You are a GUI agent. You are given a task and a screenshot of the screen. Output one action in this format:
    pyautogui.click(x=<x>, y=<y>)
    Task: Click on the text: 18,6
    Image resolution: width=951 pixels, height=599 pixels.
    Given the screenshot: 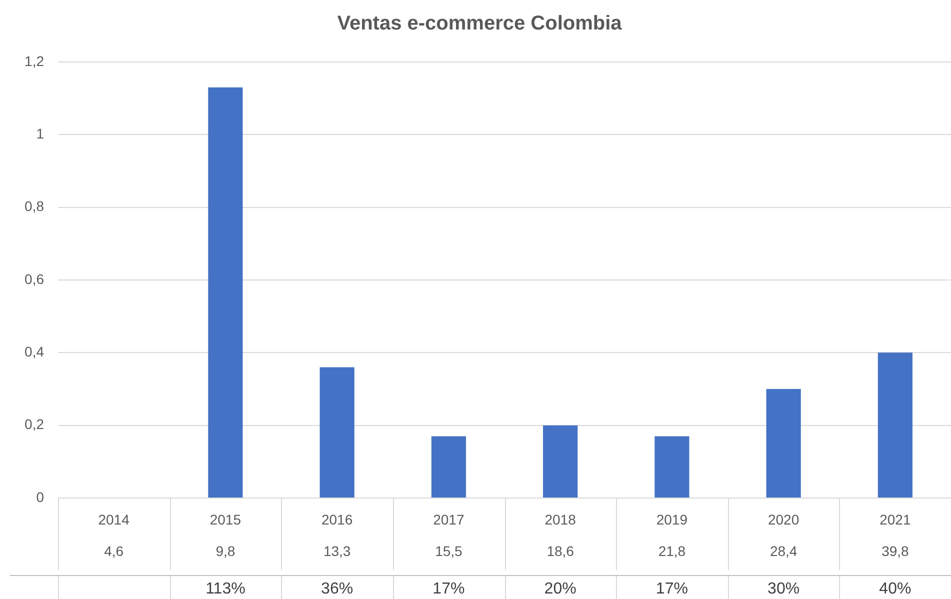 What is the action you would take?
    pyautogui.click(x=560, y=550)
    